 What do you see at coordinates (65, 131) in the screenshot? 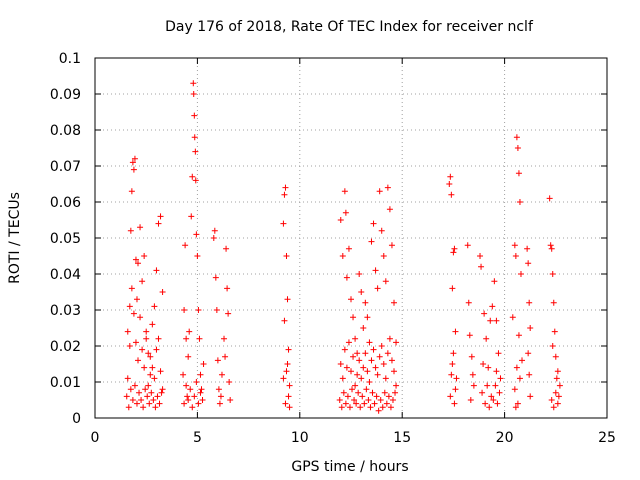
I see `y-tick-label: 0.08` at bounding box center [65, 131].